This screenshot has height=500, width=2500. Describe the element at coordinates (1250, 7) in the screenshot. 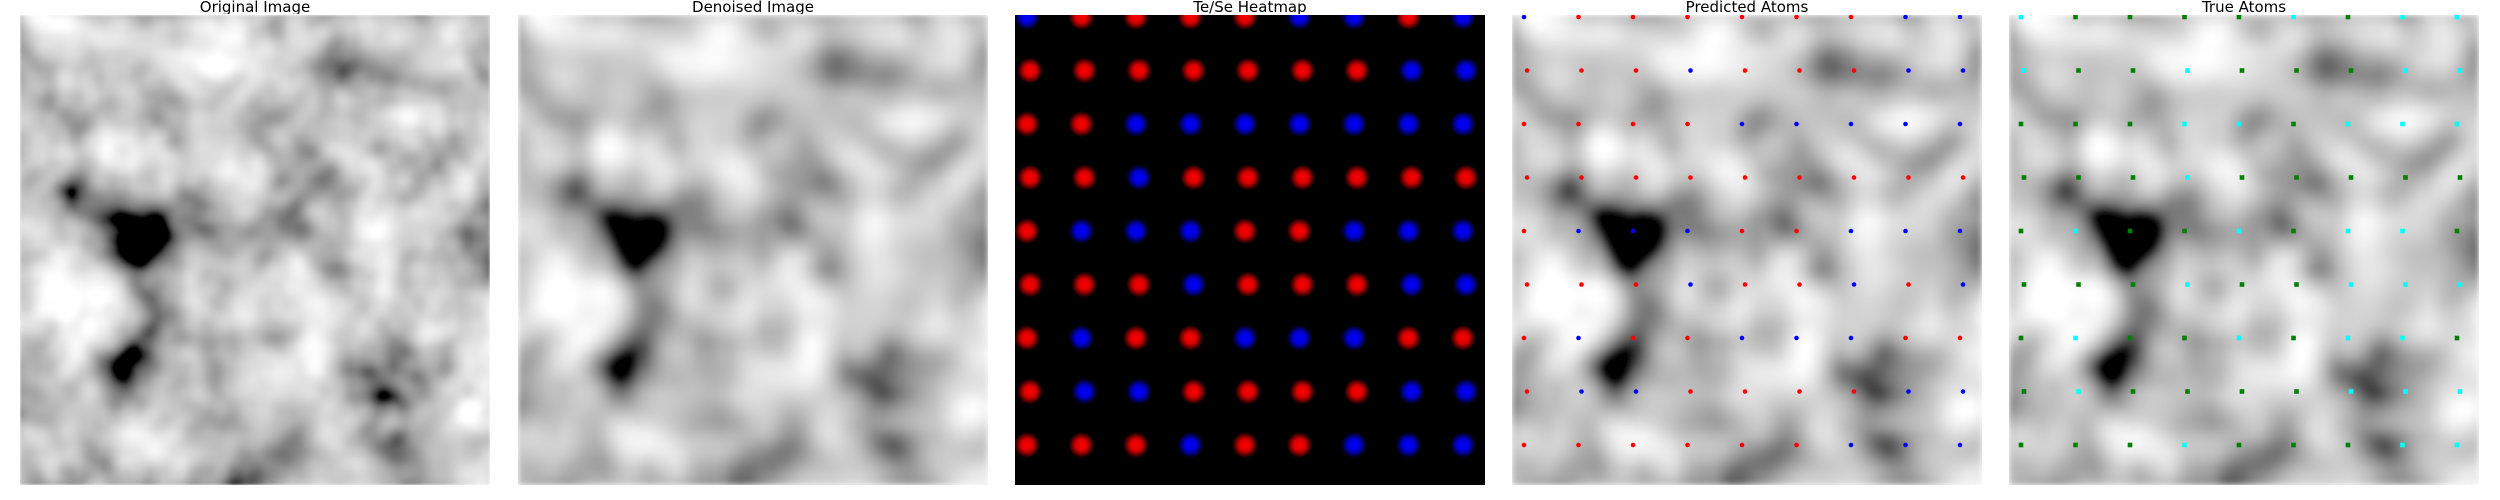

I see `panel-title: Te/Se Heatmap` at that location.